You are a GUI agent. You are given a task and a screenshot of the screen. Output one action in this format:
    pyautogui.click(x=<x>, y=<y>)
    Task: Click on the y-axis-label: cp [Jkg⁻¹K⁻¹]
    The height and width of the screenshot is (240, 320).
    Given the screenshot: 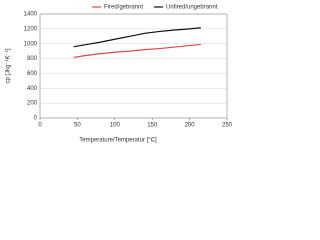 What is the action you would take?
    pyautogui.click(x=9, y=65)
    